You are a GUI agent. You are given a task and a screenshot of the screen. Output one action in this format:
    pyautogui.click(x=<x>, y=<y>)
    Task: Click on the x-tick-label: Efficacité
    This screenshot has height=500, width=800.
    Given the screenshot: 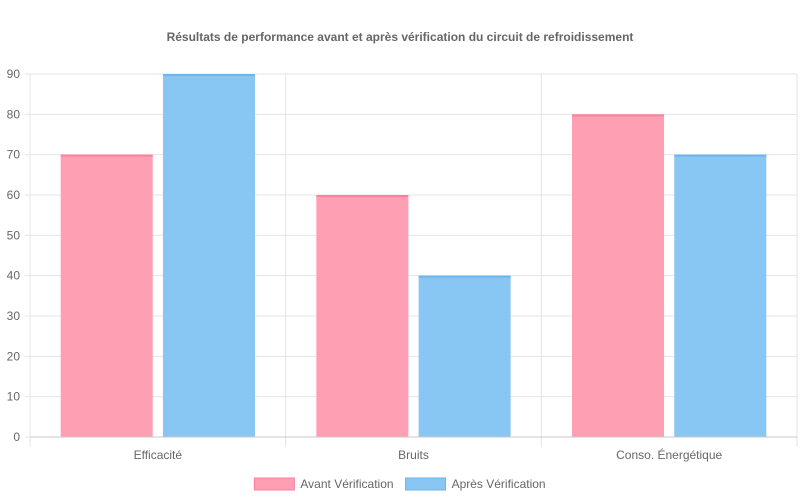 What is the action you would take?
    pyautogui.click(x=158, y=455)
    